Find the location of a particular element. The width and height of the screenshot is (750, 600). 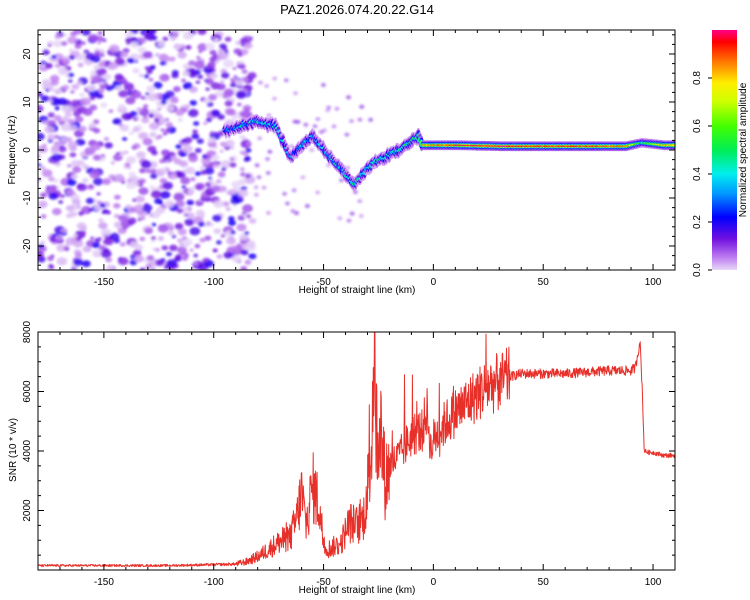

x-tick-label: 50 is located at coordinates (544, 282).